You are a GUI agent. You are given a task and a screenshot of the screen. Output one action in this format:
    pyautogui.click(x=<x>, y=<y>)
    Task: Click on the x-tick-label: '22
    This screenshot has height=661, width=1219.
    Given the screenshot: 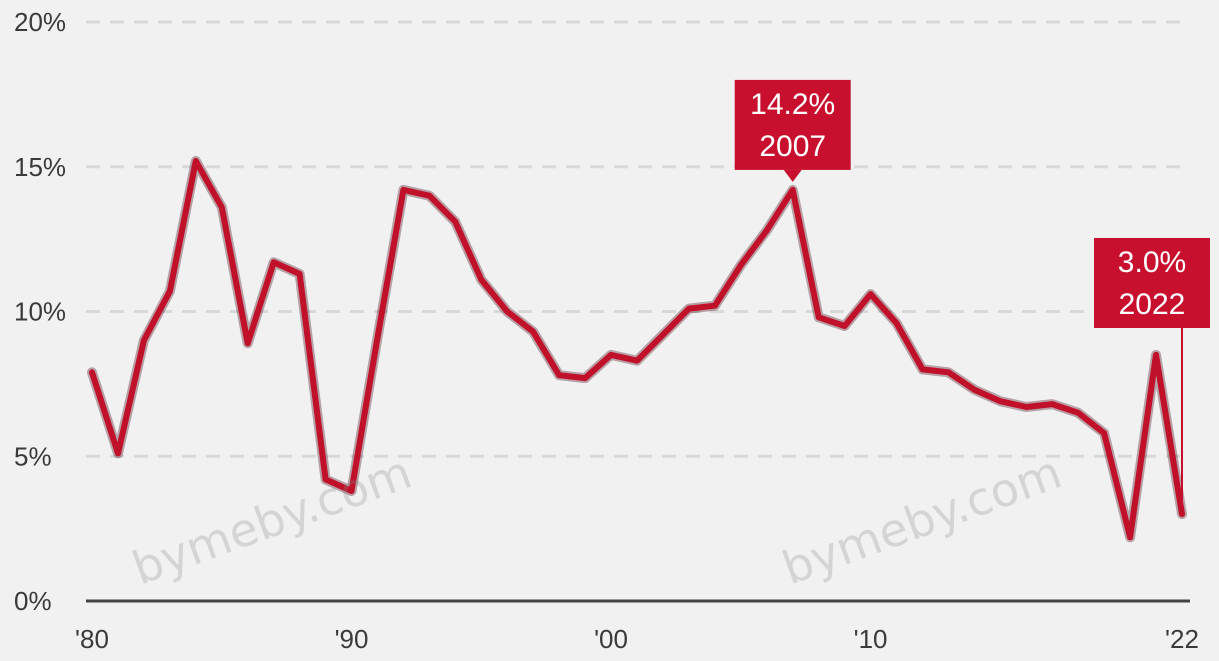 What is the action you would take?
    pyautogui.click(x=1182, y=639)
    